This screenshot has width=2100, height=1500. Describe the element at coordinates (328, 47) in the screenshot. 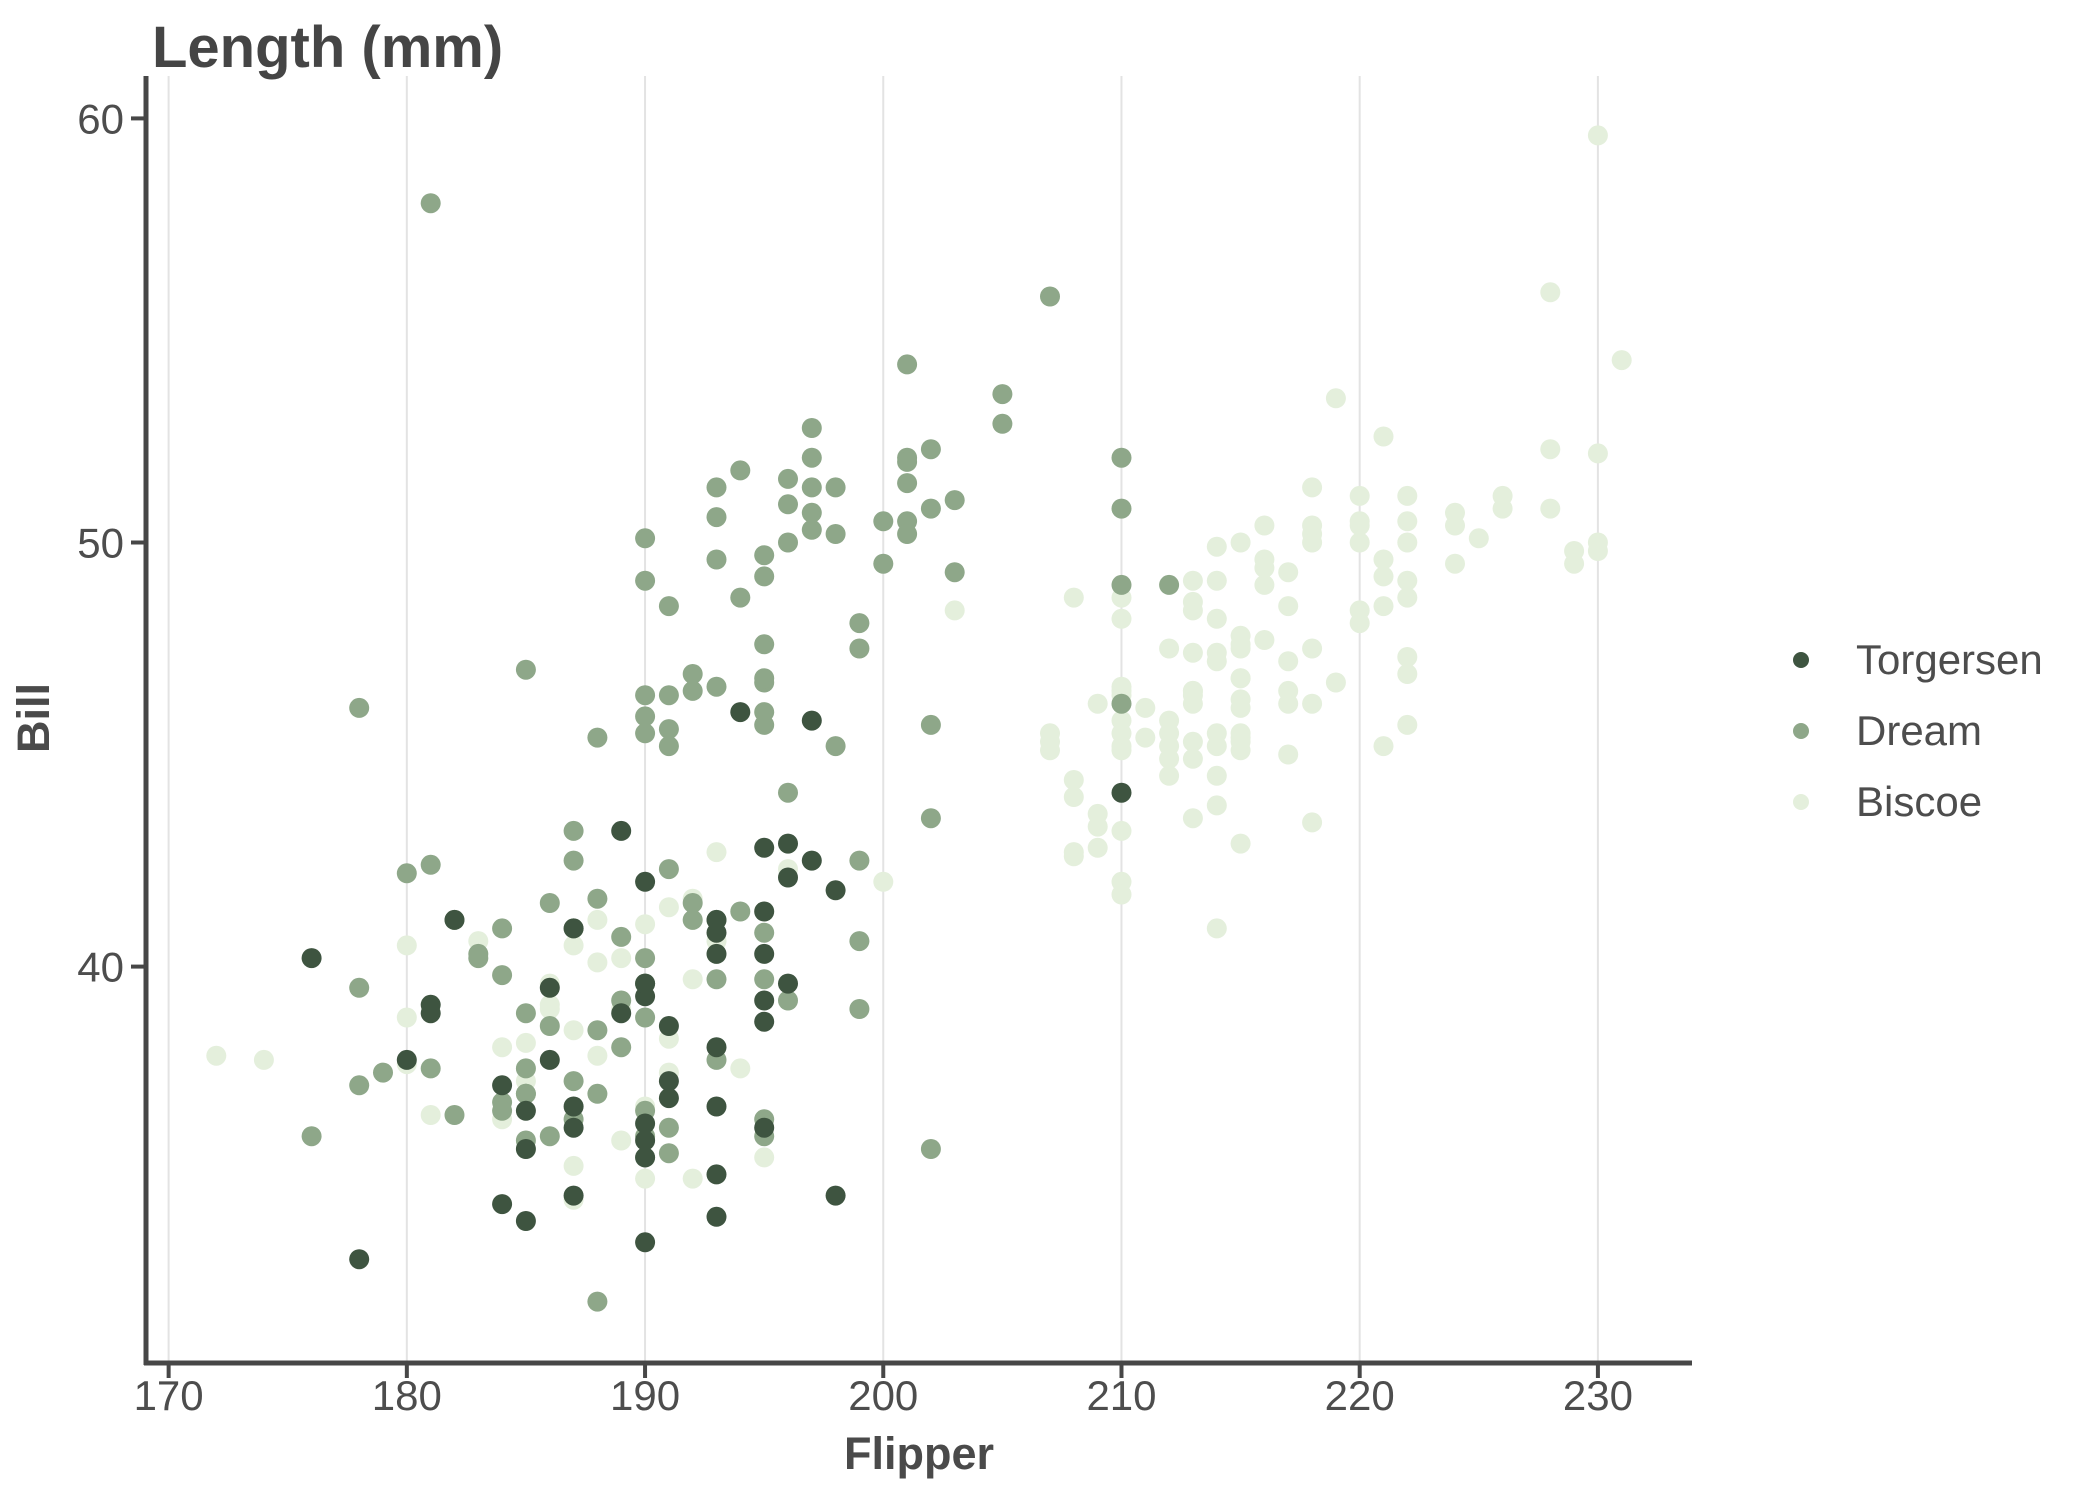

I see `chart-title: Length (mm)` at that location.